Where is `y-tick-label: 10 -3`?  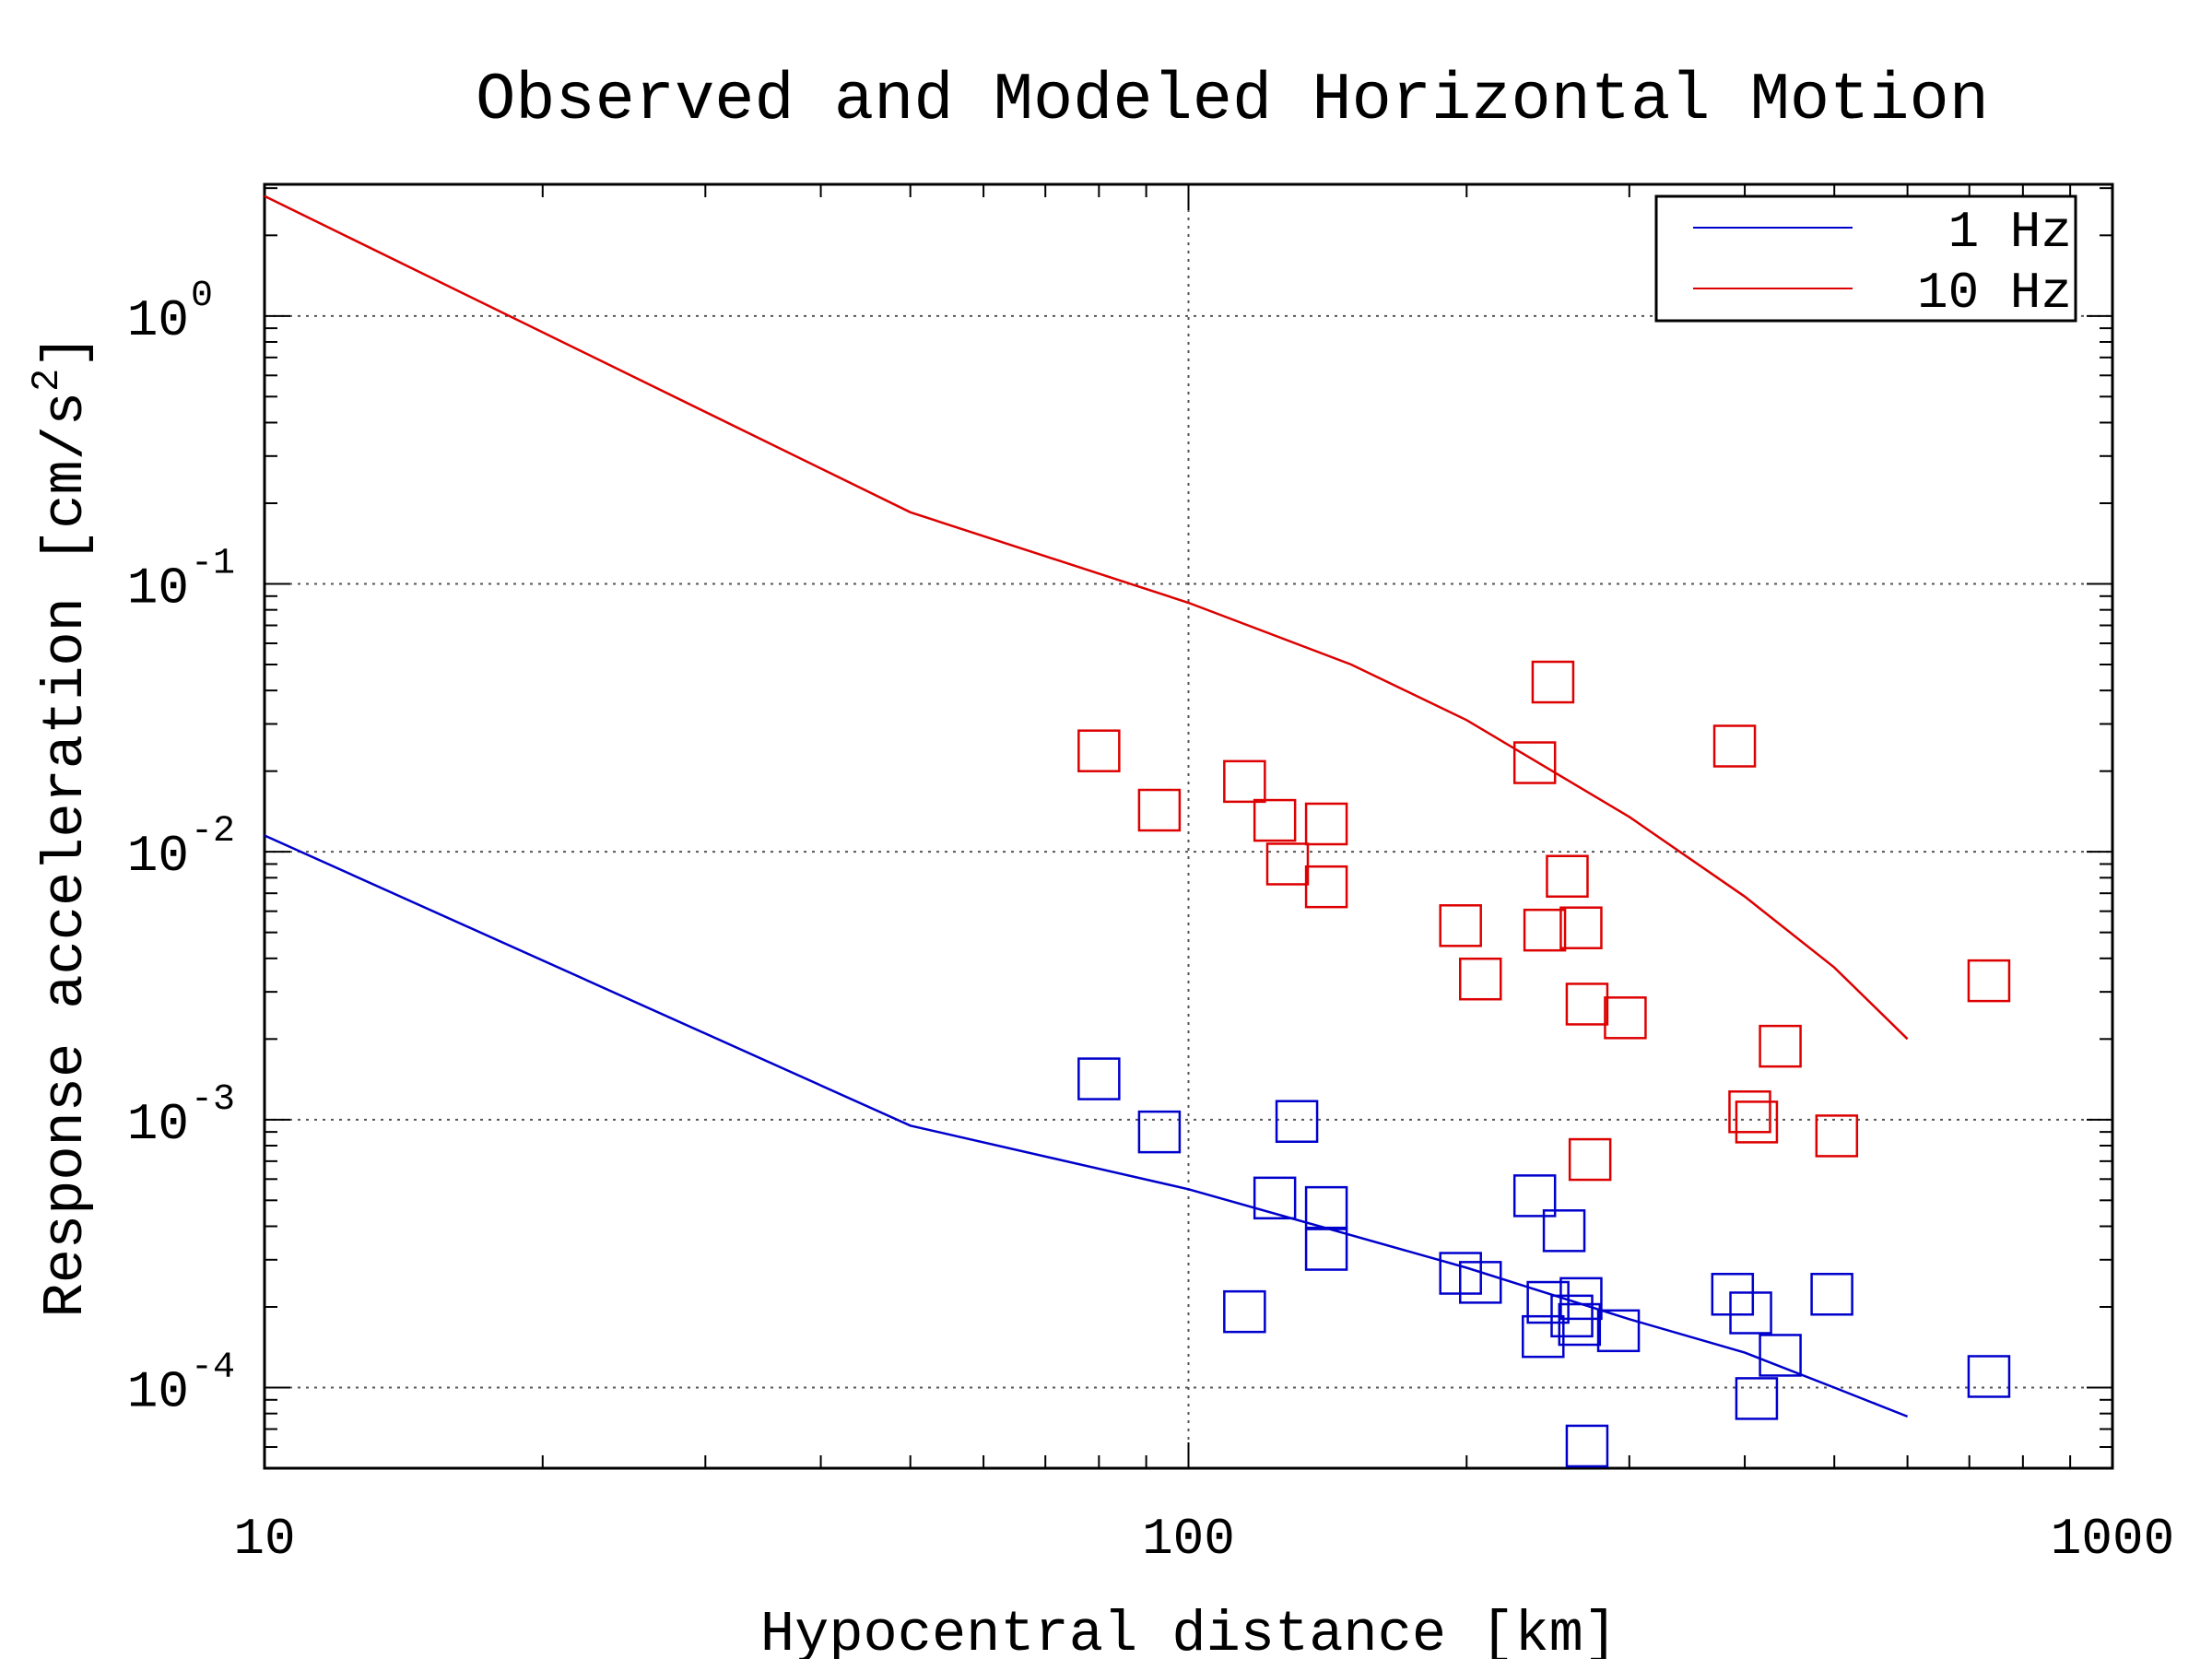
y-tick-label: 10 -3 is located at coordinates (181, 1116).